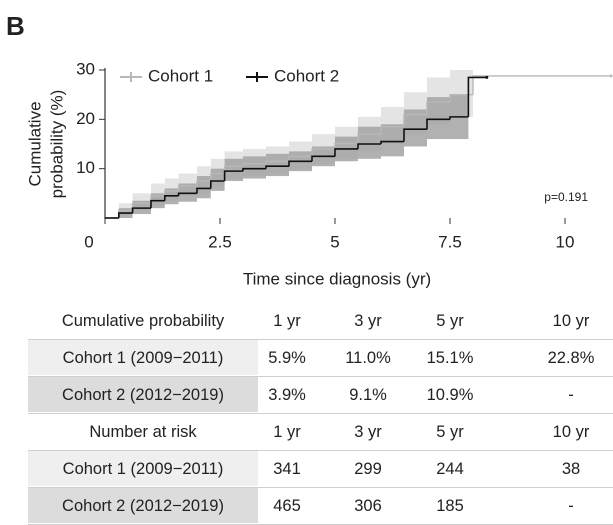  Describe the element at coordinates (368, 395) in the screenshot. I see `table-cell: 9.1%` at that location.